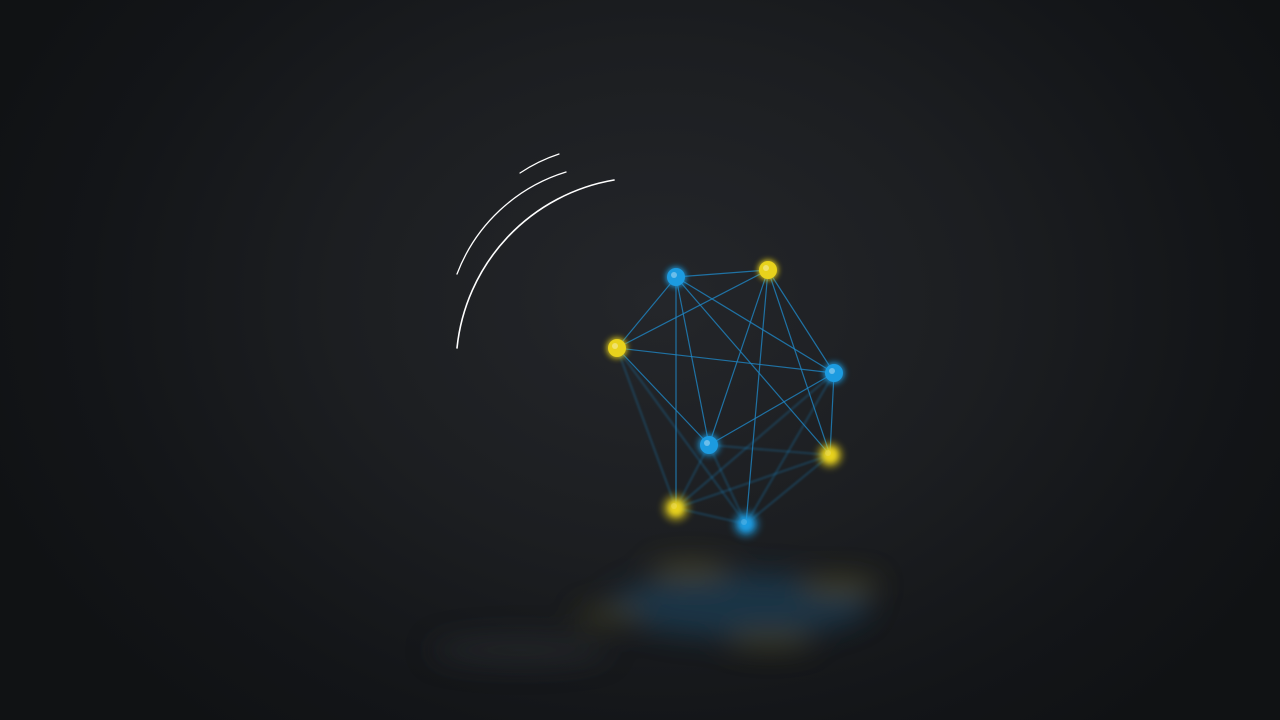  I want to click on network-nodes, so click(725, 398).